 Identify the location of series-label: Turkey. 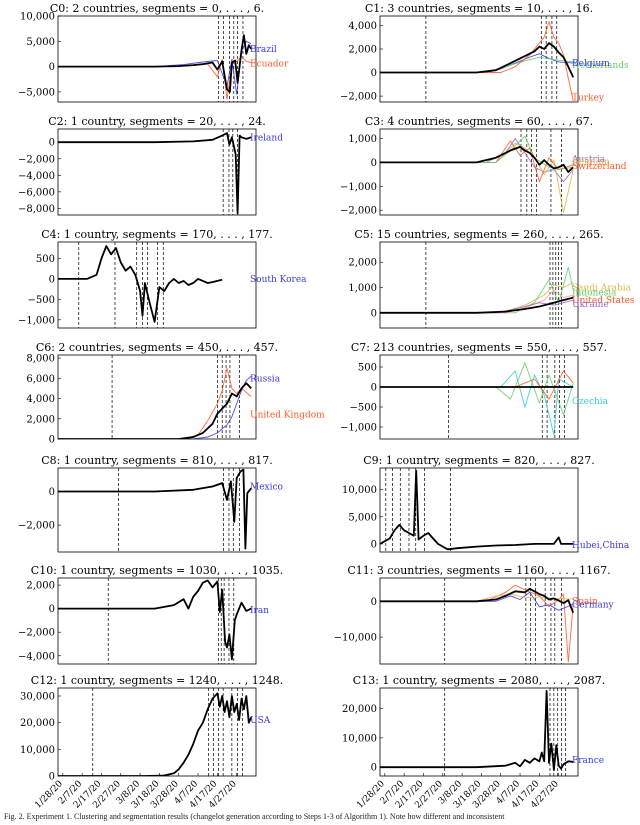
(588, 98).